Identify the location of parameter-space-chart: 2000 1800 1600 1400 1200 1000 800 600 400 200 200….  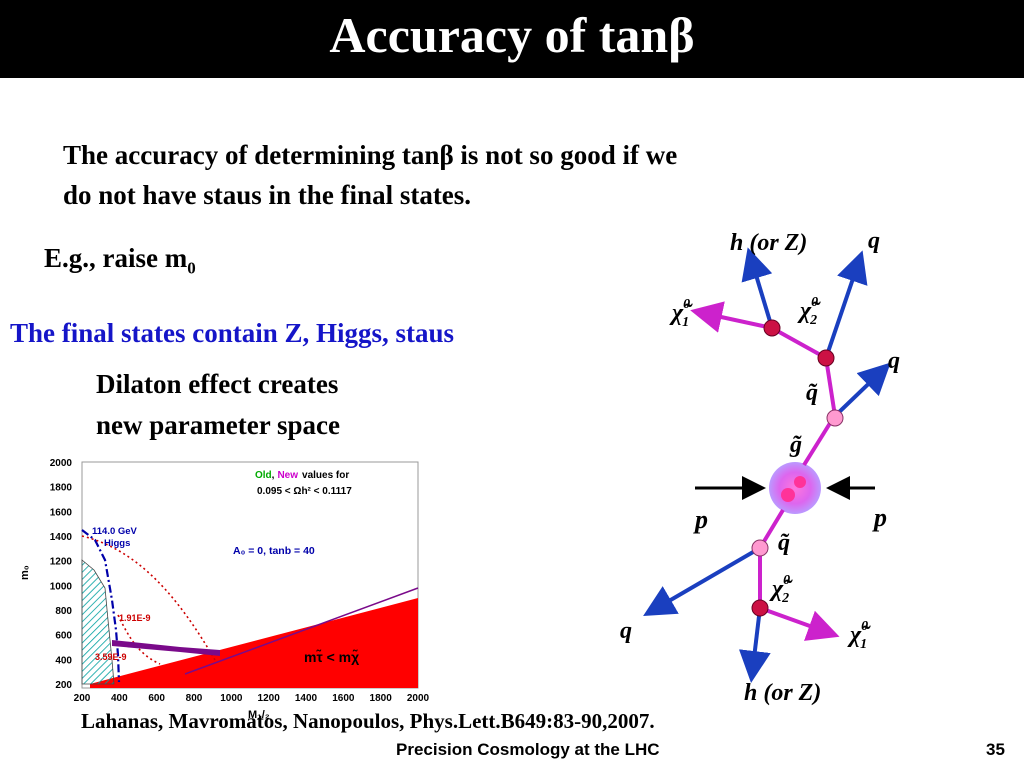
(224, 589).